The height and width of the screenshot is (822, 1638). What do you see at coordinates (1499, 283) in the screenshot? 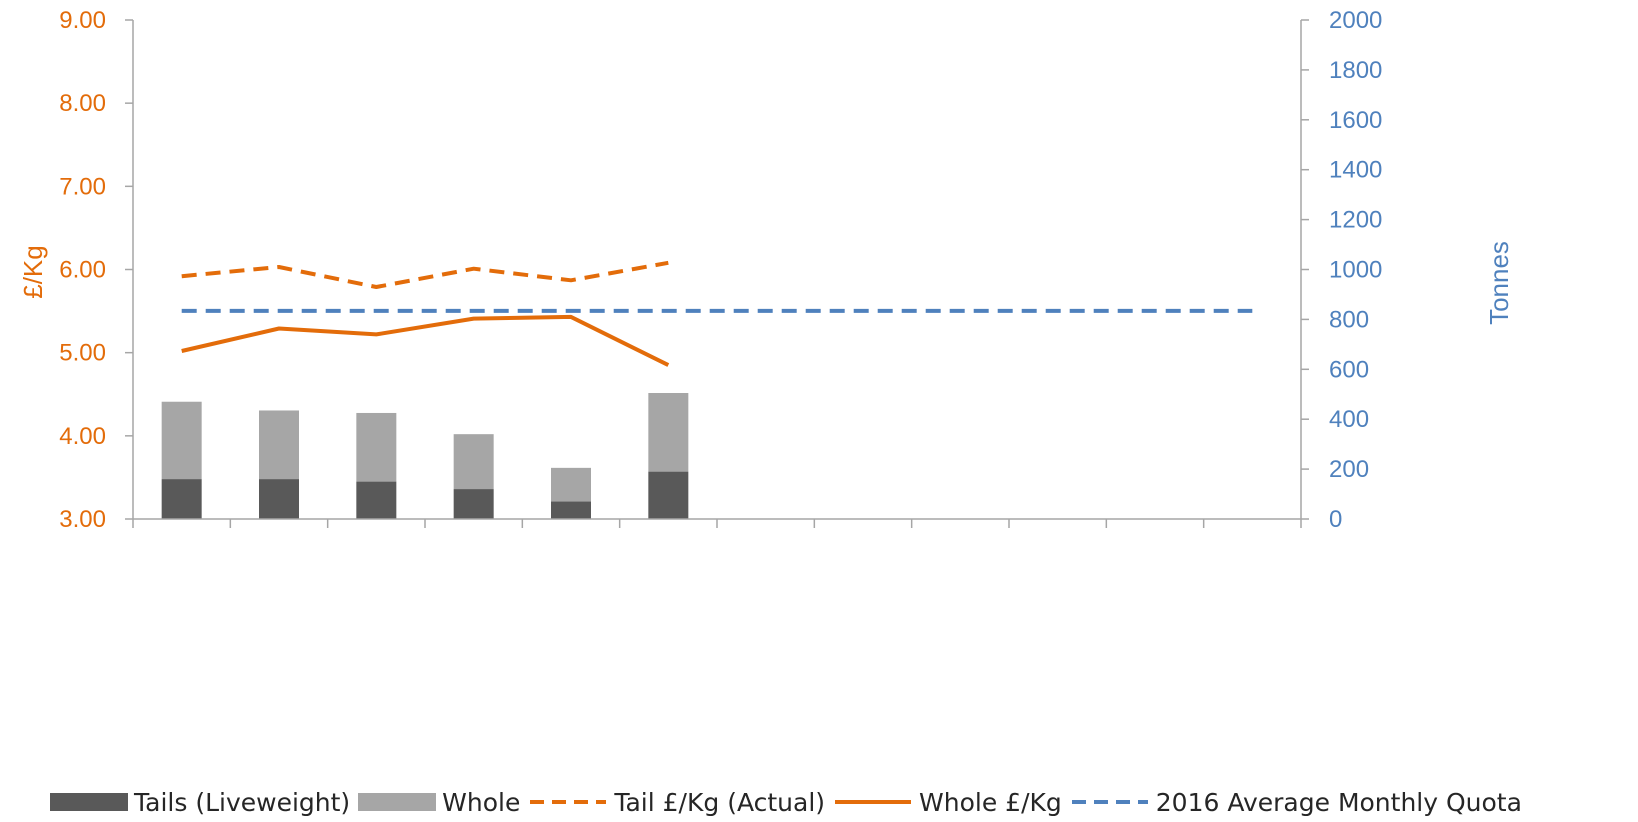
I see `right-axis-title: Tonnes` at bounding box center [1499, 283].